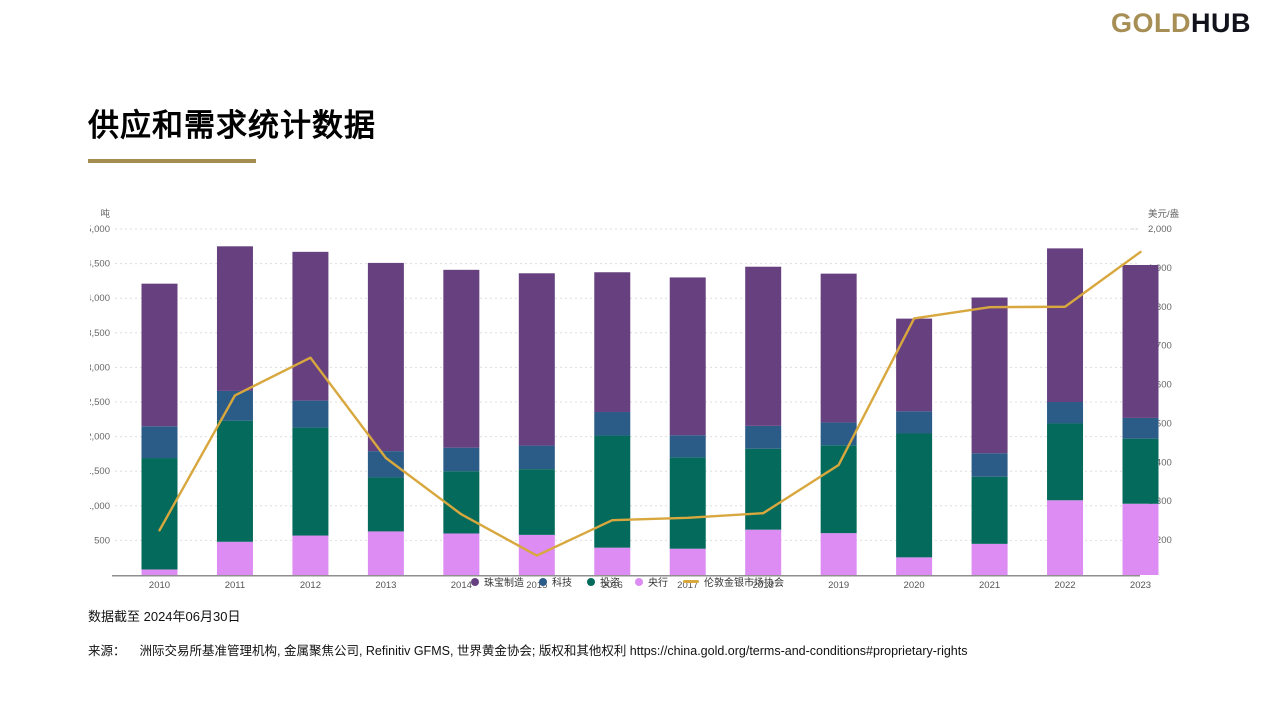  What do you see at coordinates (100, 402) in the screenshot?
I see `left-axis-tick-label: 2,500` at bounding box center [100, 402].